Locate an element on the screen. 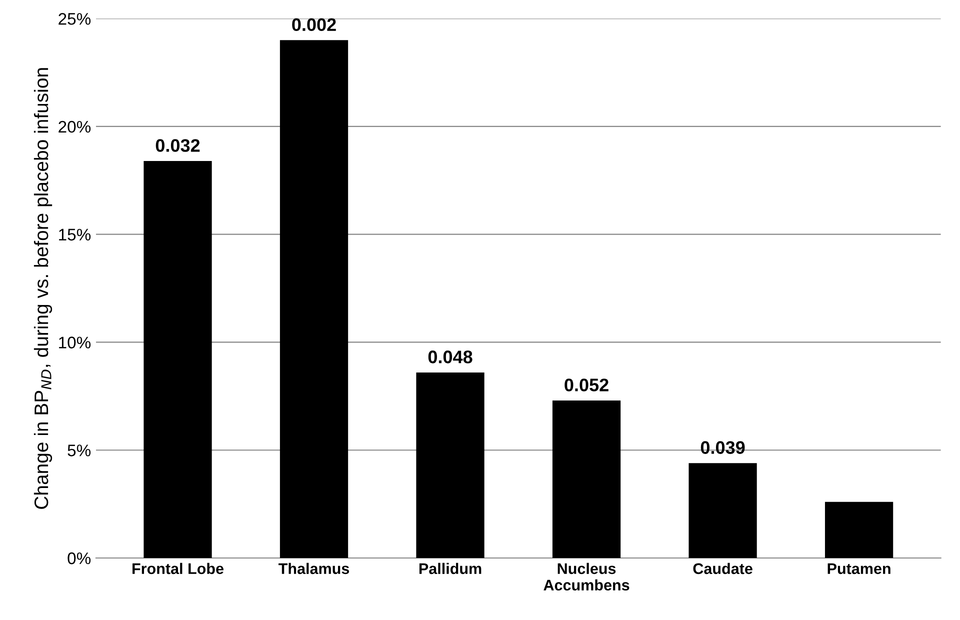 Image resolution: width=960 pixels, height=620 pixels. annotation: 0.048 is located at coordinates (450, 357).